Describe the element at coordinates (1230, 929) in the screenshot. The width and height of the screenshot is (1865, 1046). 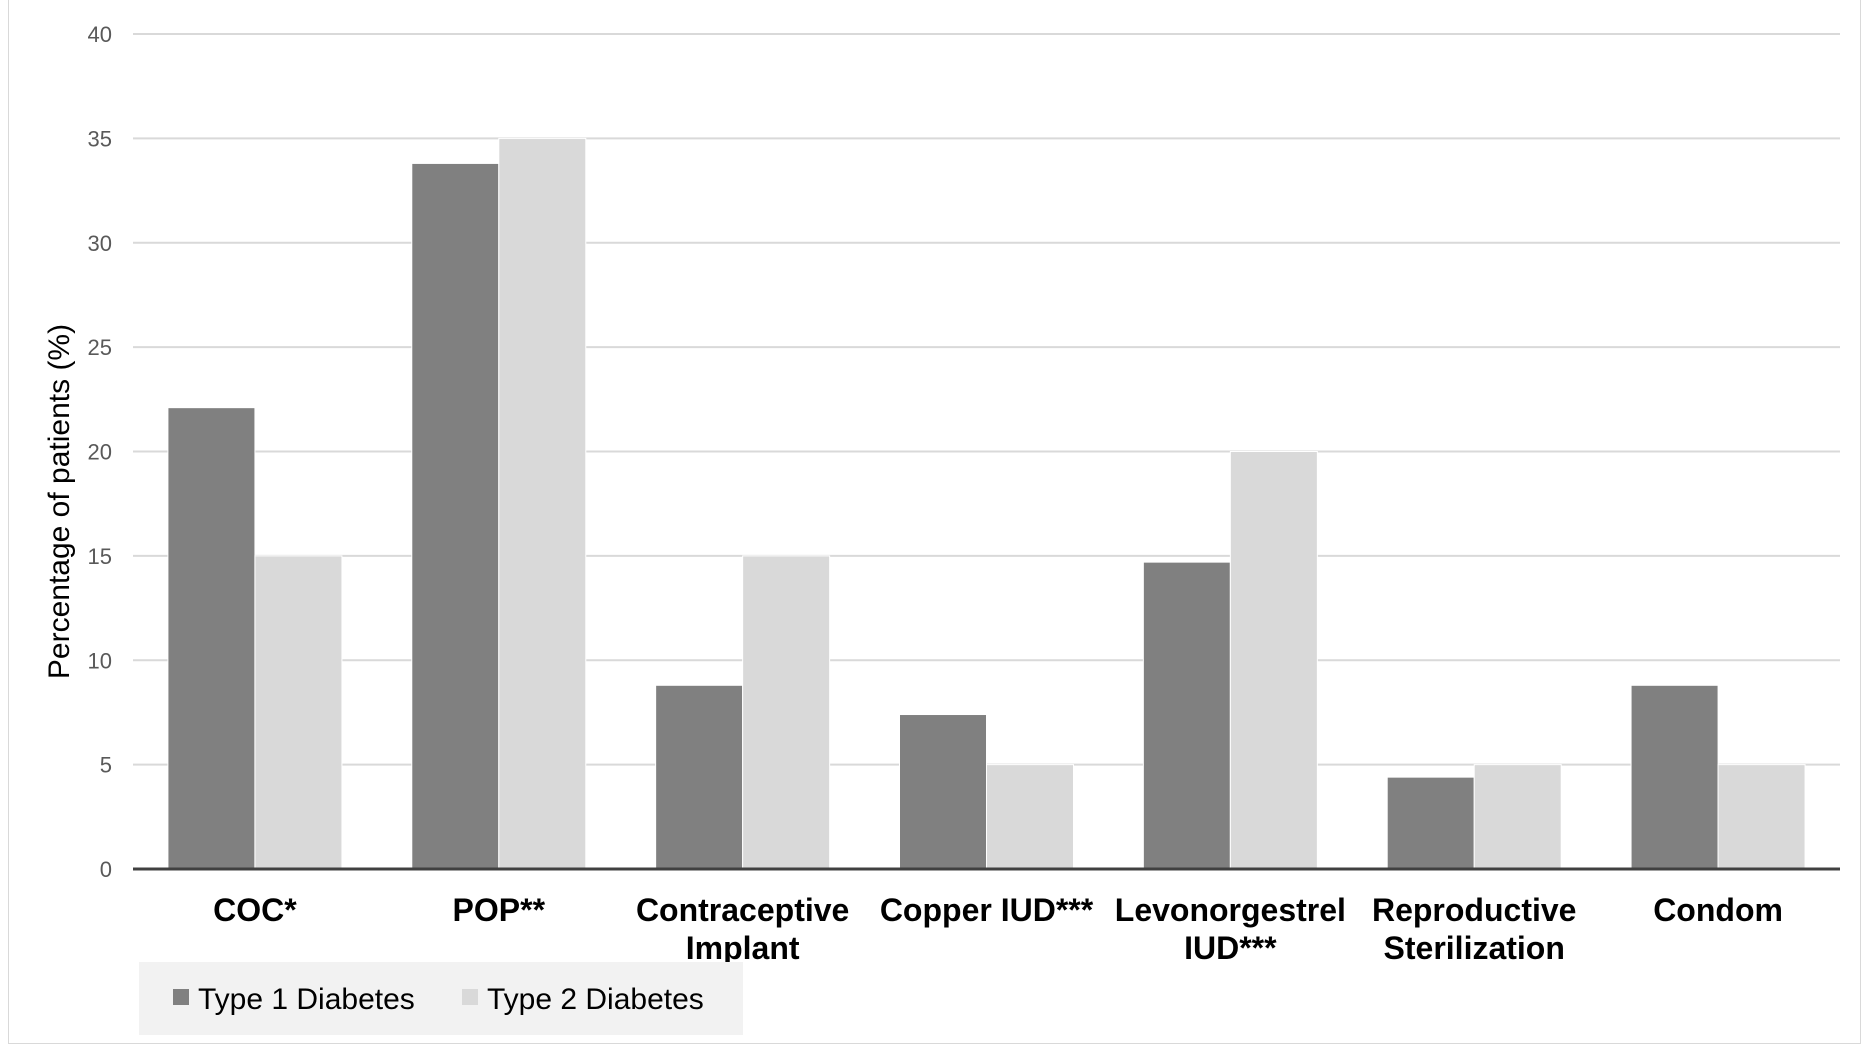
I see `category-label: Levonorgestrel IUD***` at that location.